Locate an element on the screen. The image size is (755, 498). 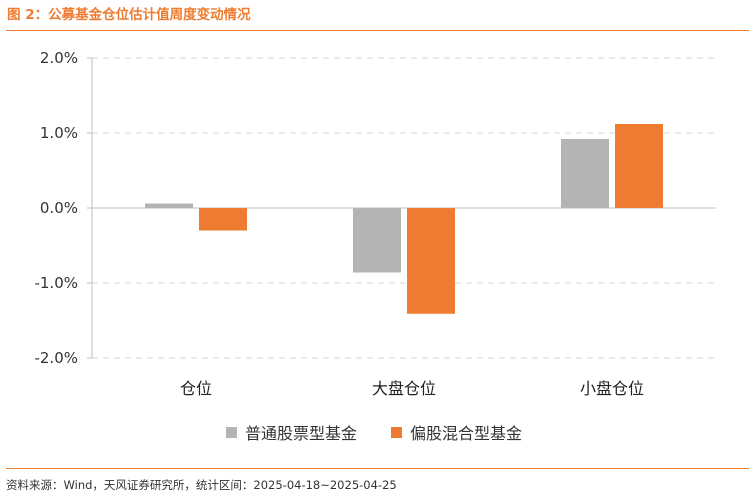
category-labels: 仓位 大盘仓位 小盘仓位 is located at coordinates (412, 388).